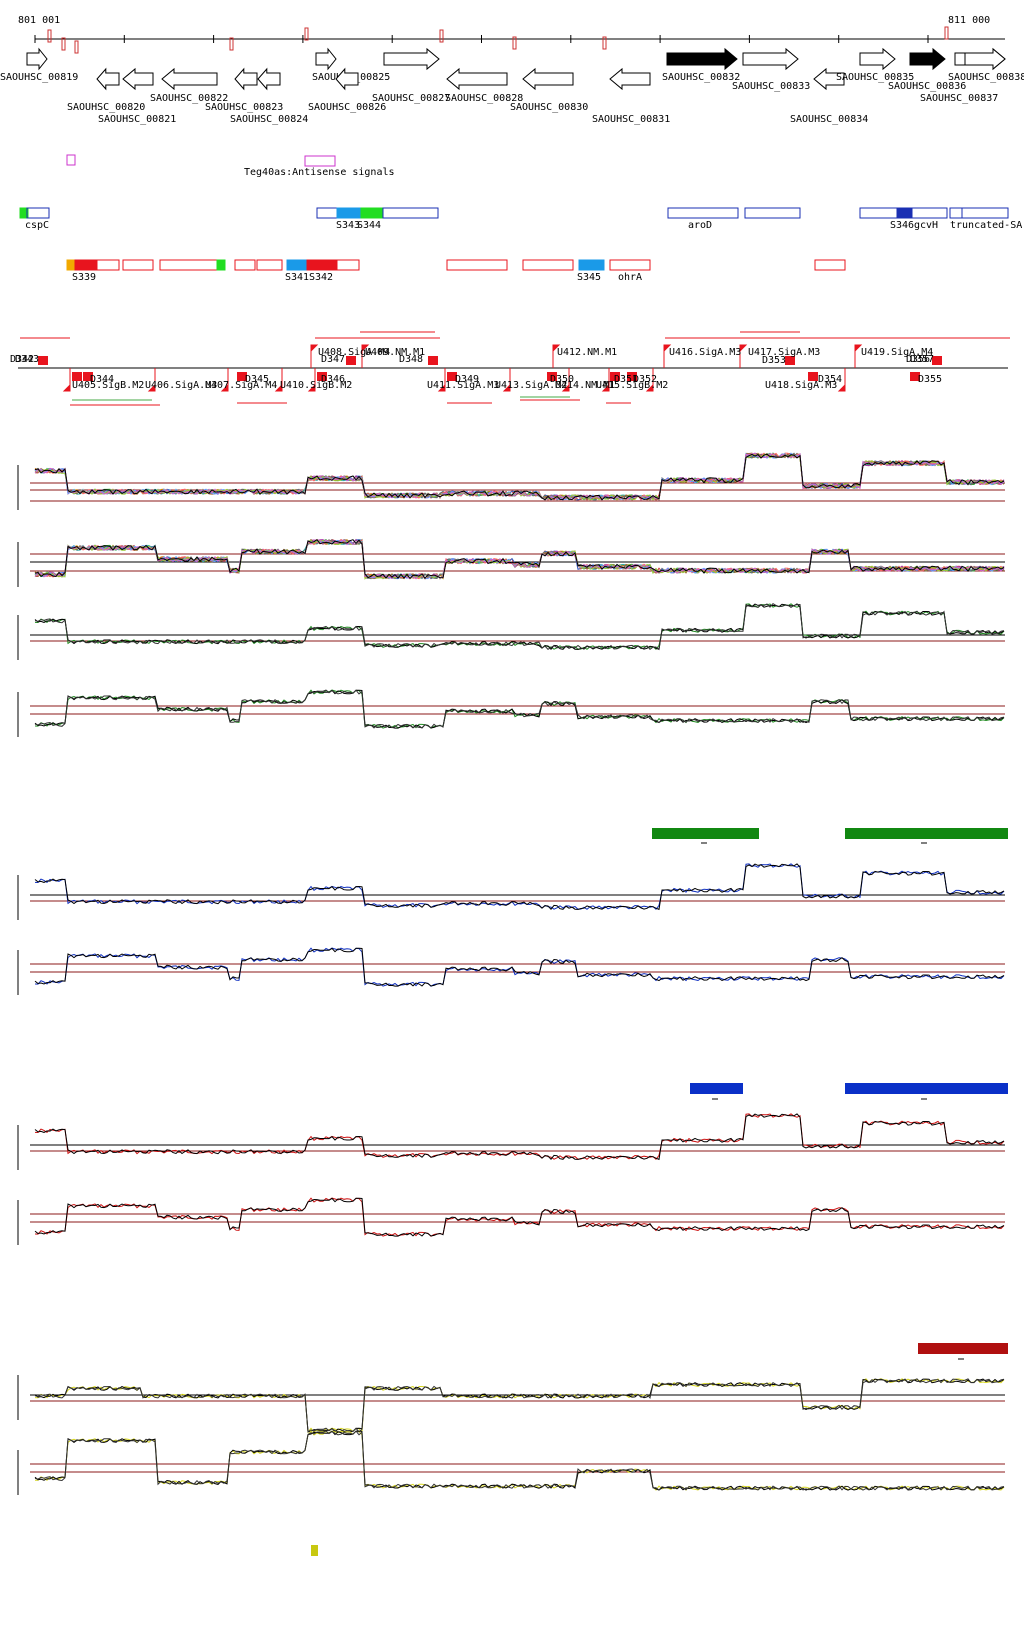 This screenshot has width=1024, height=1640. I want to click on srna-label: truncated-SA, so click(986, 225).